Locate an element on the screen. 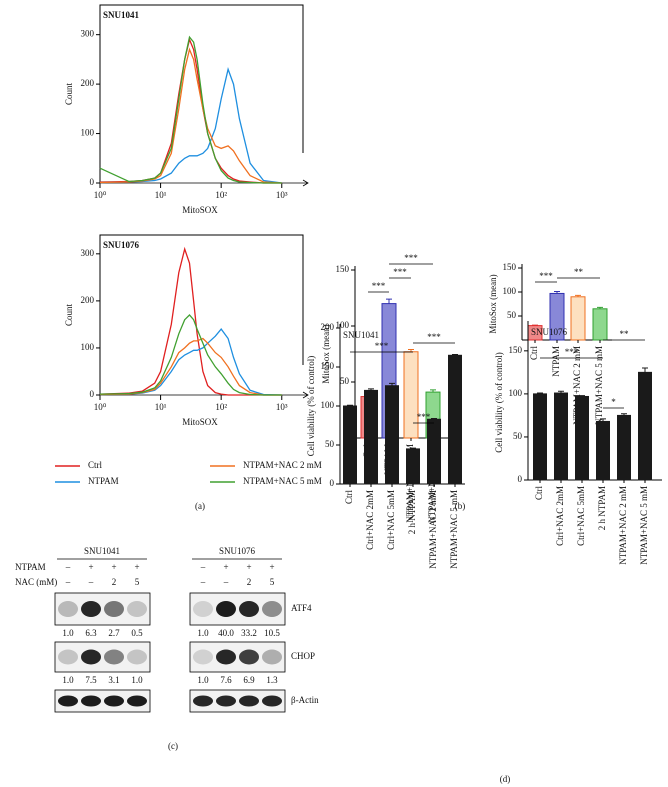 Image resolution: width=668 pixels, height=787 pixels. x-tick-label: Ctrl is located at coordinates (539, 493).